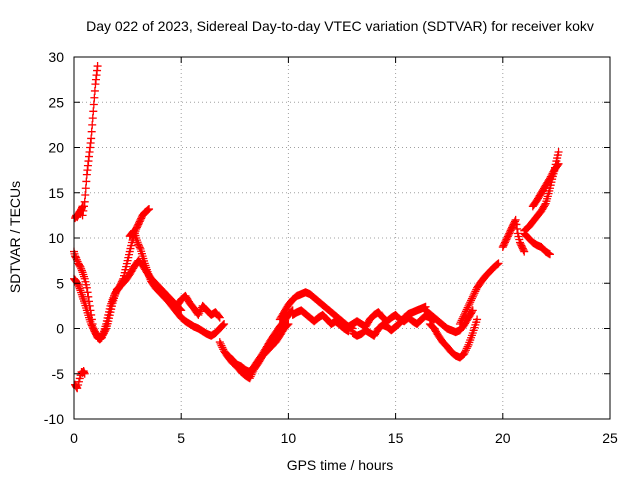 This screenshot has height=480, width=640. What do you see at coordinates (260, 341) in the screenshot?
I see `series-dip-7-9-b` at bounding box center [260, 341].